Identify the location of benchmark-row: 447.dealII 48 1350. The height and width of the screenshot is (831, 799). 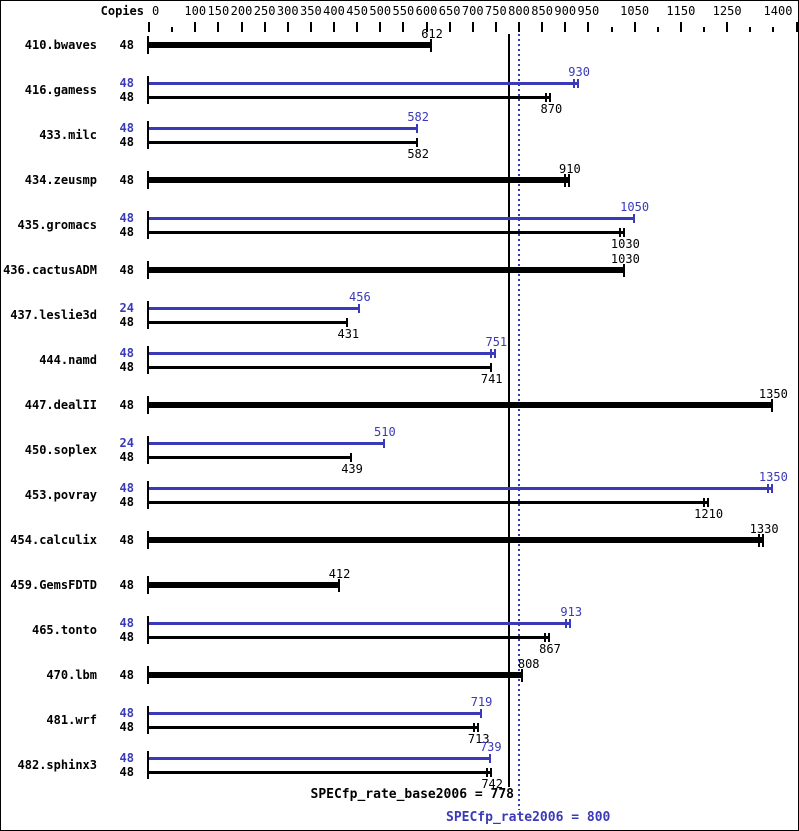
(399, 405).